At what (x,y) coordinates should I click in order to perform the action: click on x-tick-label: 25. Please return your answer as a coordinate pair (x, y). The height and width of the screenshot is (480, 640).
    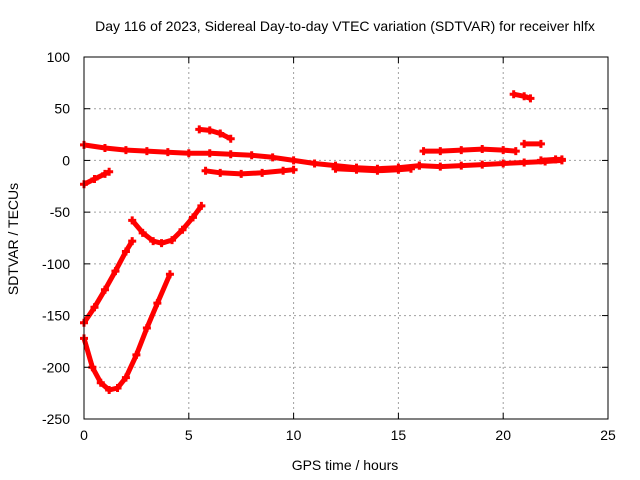
    Looking at the image, I should click on (608, 435).